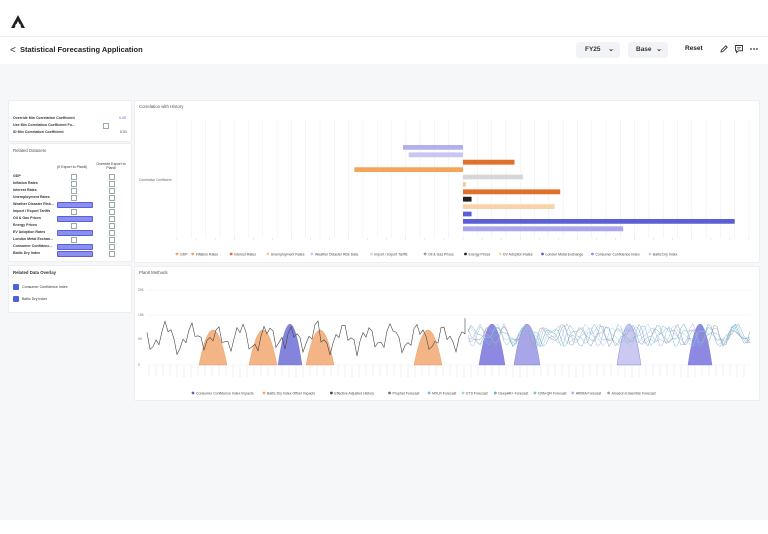  What do you see at coordinates (27, 218) in the screenshot?
I see `dataset-row-label: Oil & Gas Prices` at bounding box center [27, 218].